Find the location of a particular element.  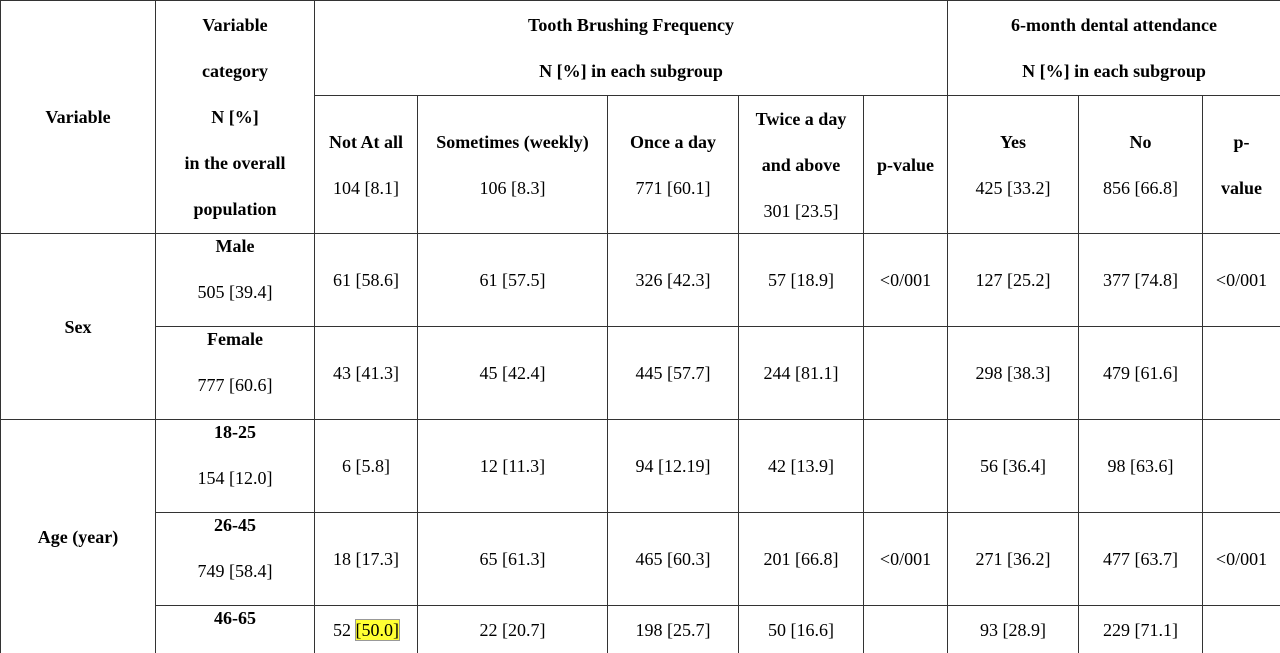

cell-text: Female is located at coordinates (235, 339).